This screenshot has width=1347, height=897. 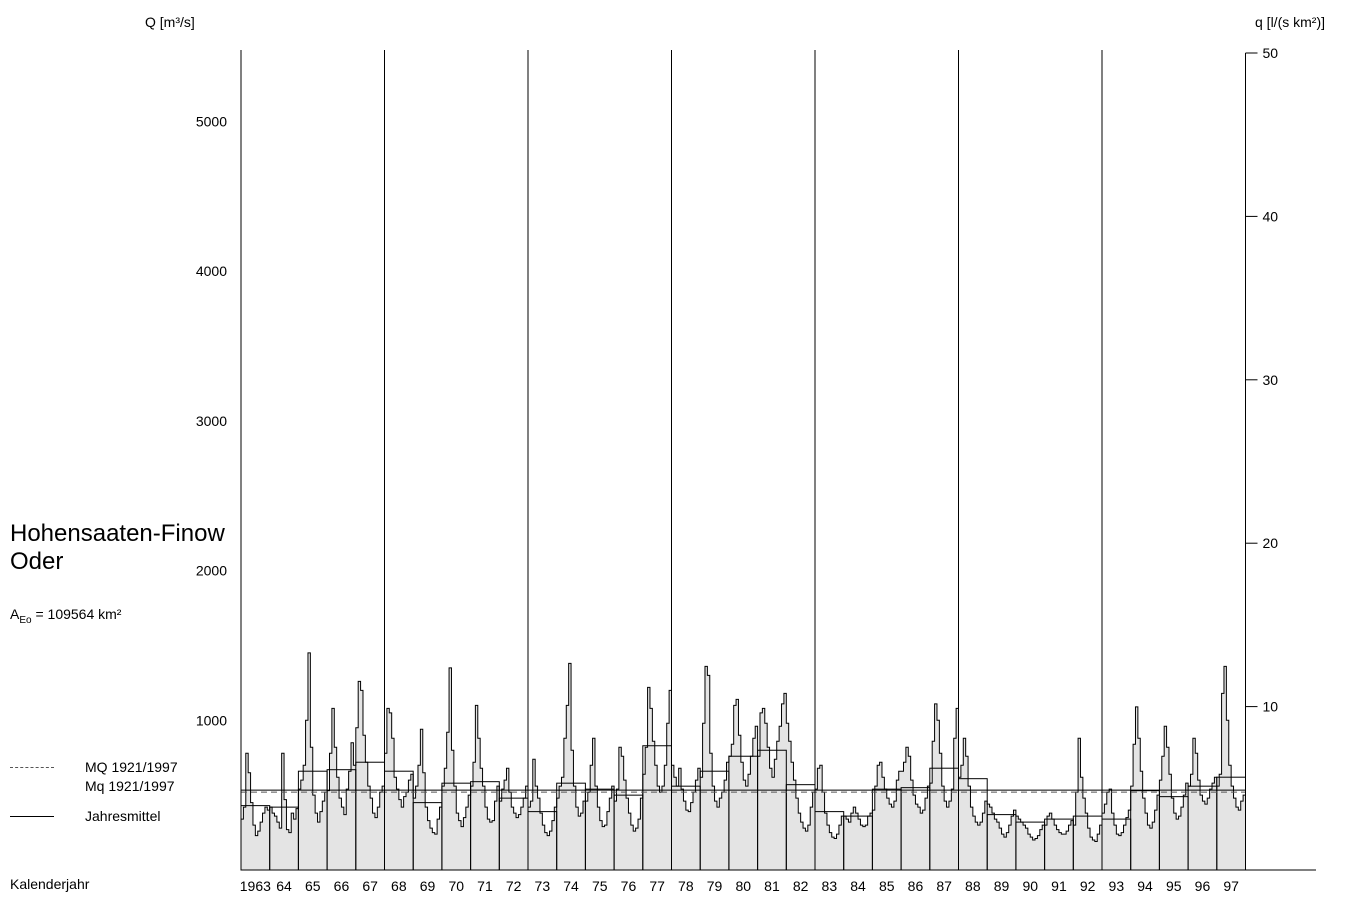 What do you see at coordinates (830, 886) in the screenshot?
I see `year-label: 83` at bounding box center [830, 886].